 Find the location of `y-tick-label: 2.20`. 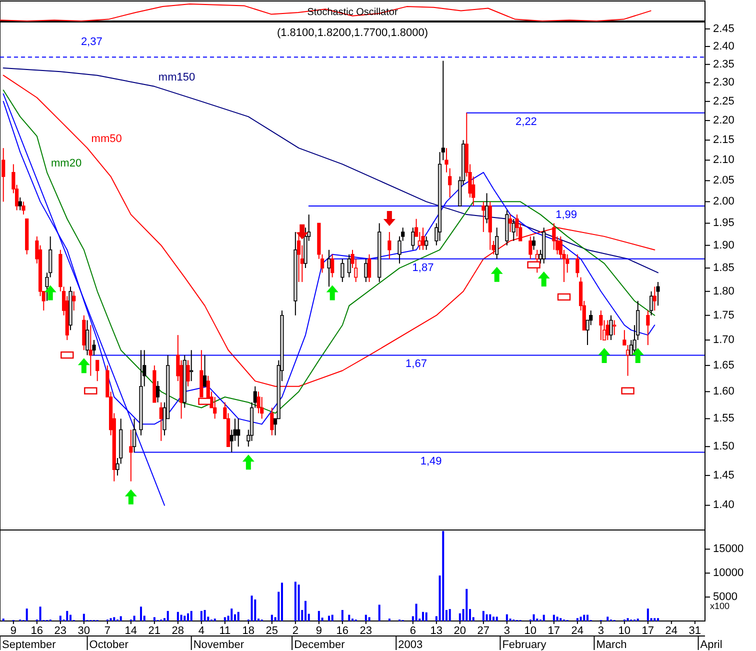

y-tick-label: 2.20 is located at coordinates (723, 120).